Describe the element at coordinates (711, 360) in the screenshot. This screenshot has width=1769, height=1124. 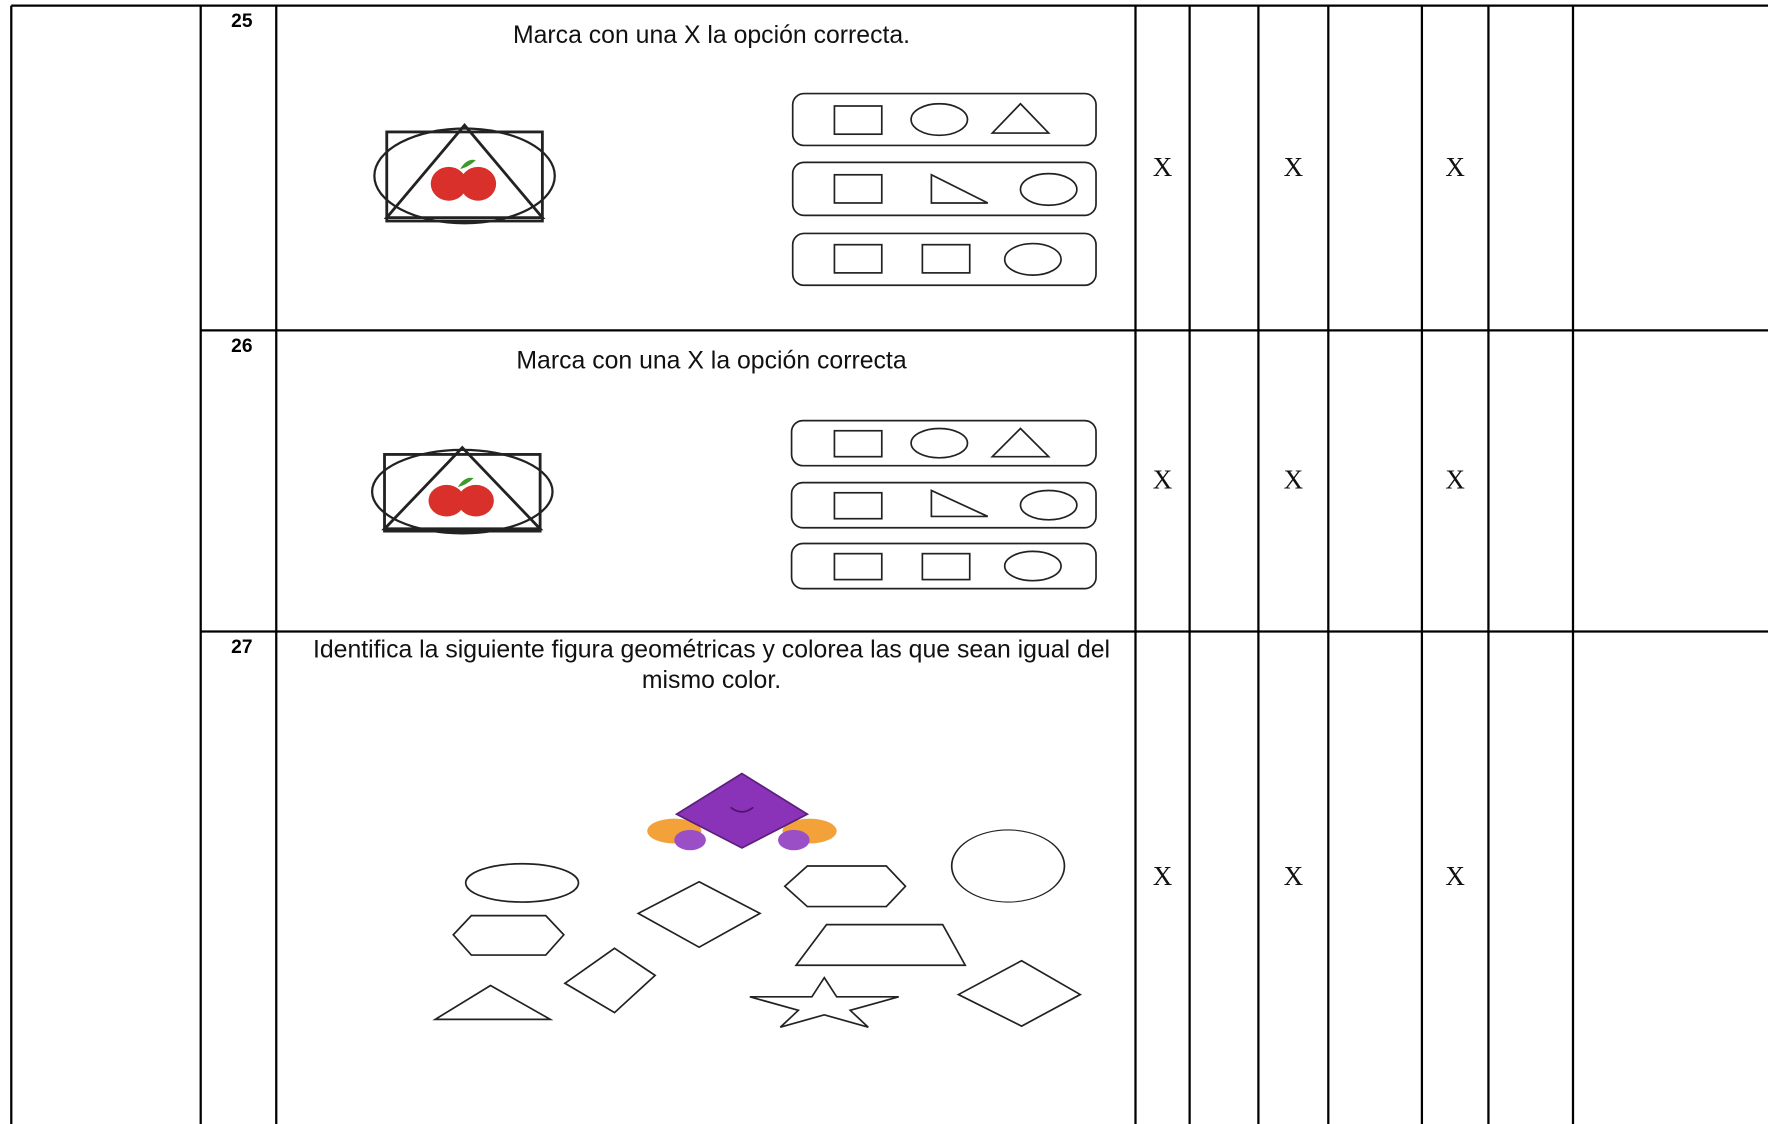
I see `instruction: Marca con una X la opción correcta` at that location.